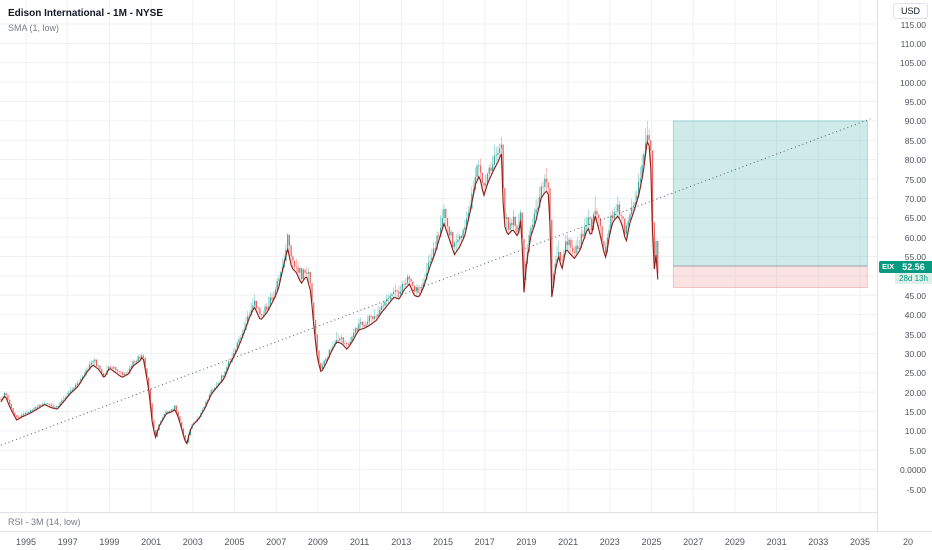 The width and height of the screenshot is (932, 550). Describe the element at coordinates (915, 392) in the screenshot. I see `price-axis-label: 20.00` at that location.